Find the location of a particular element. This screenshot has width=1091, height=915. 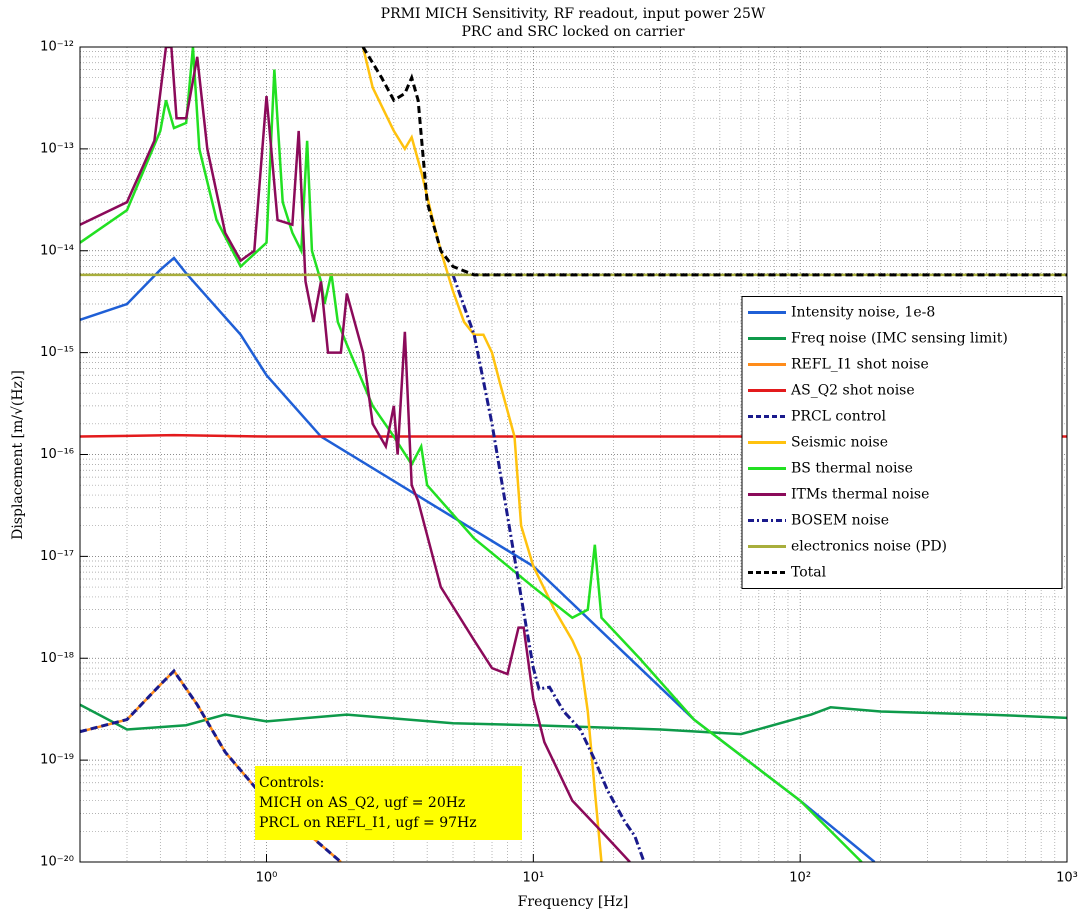

annotation-text: Controls: is located at coordinates (291, 783).